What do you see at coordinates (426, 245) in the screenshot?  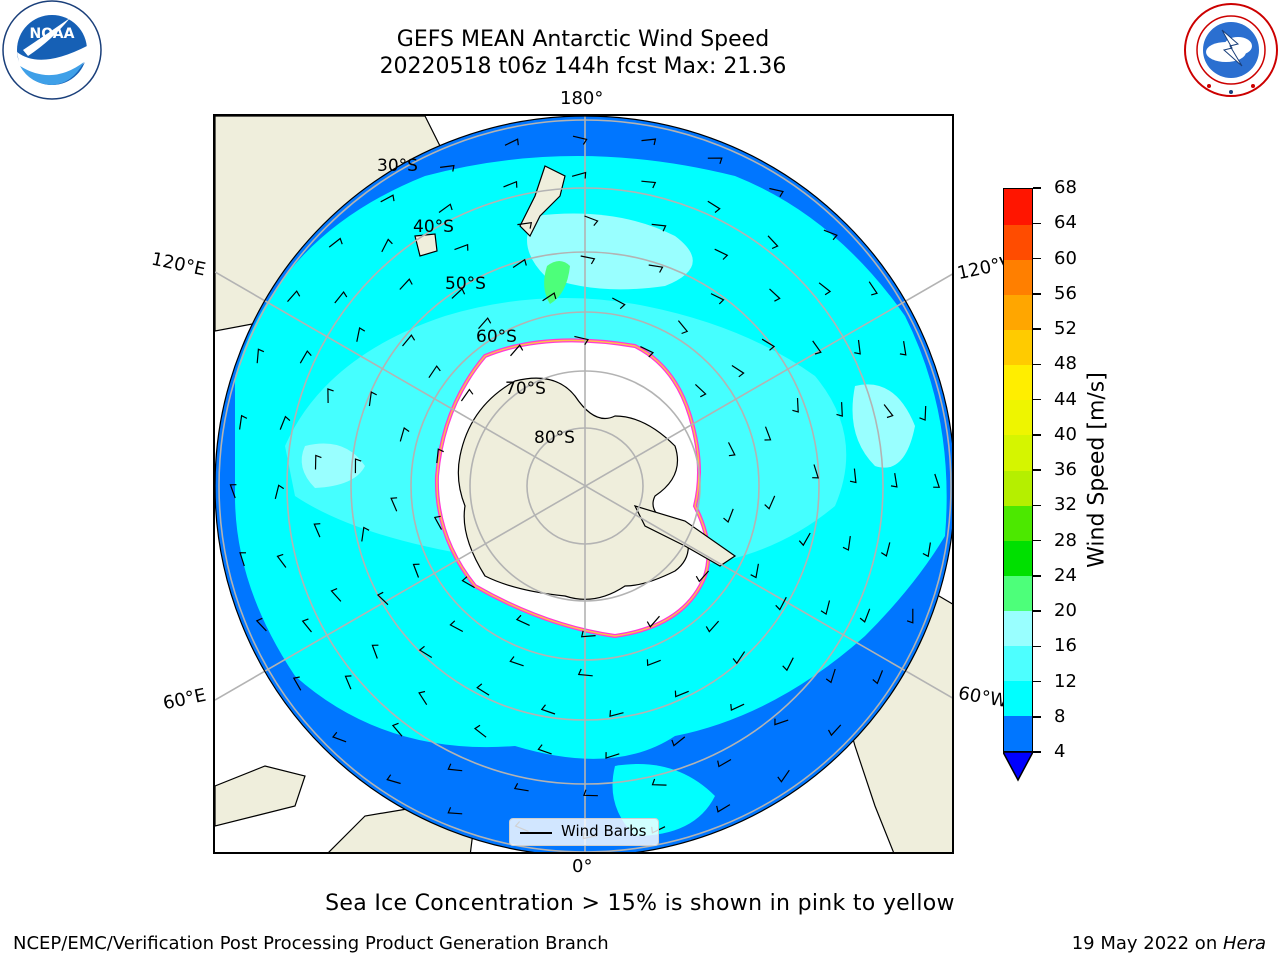 I see `land-tasmania` at bounding box center [426, 245].